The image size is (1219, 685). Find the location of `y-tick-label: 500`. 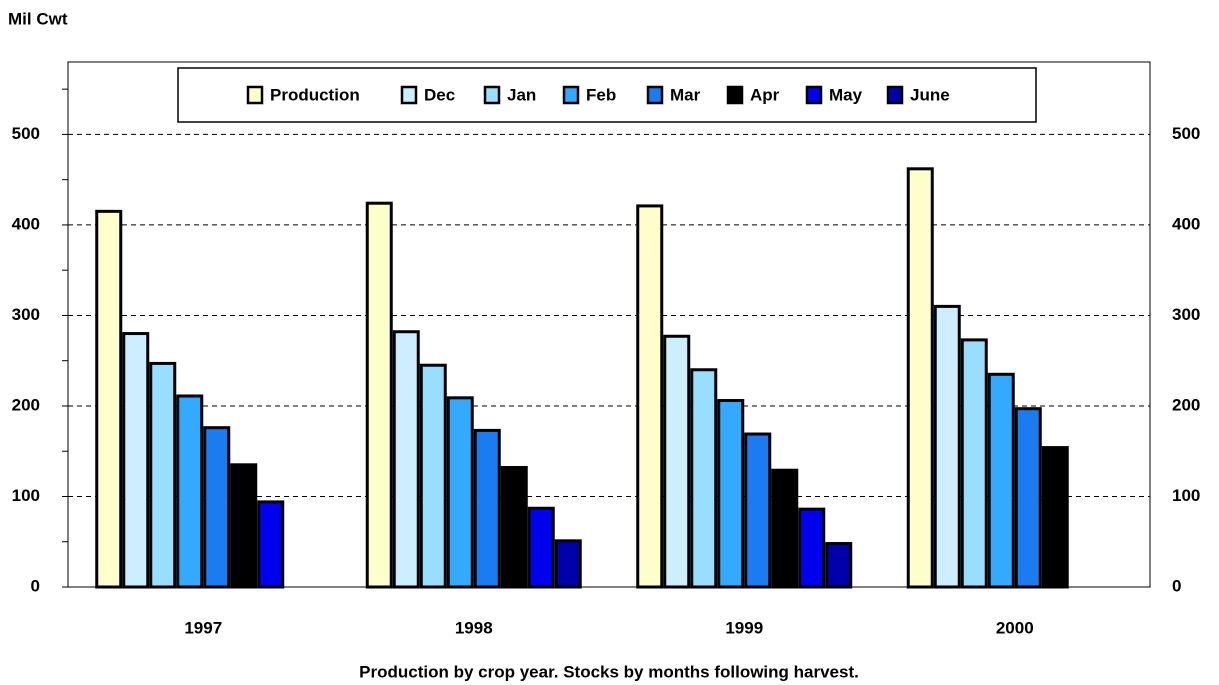

y-tick-label: 500 is located at coordinates (26, 133).